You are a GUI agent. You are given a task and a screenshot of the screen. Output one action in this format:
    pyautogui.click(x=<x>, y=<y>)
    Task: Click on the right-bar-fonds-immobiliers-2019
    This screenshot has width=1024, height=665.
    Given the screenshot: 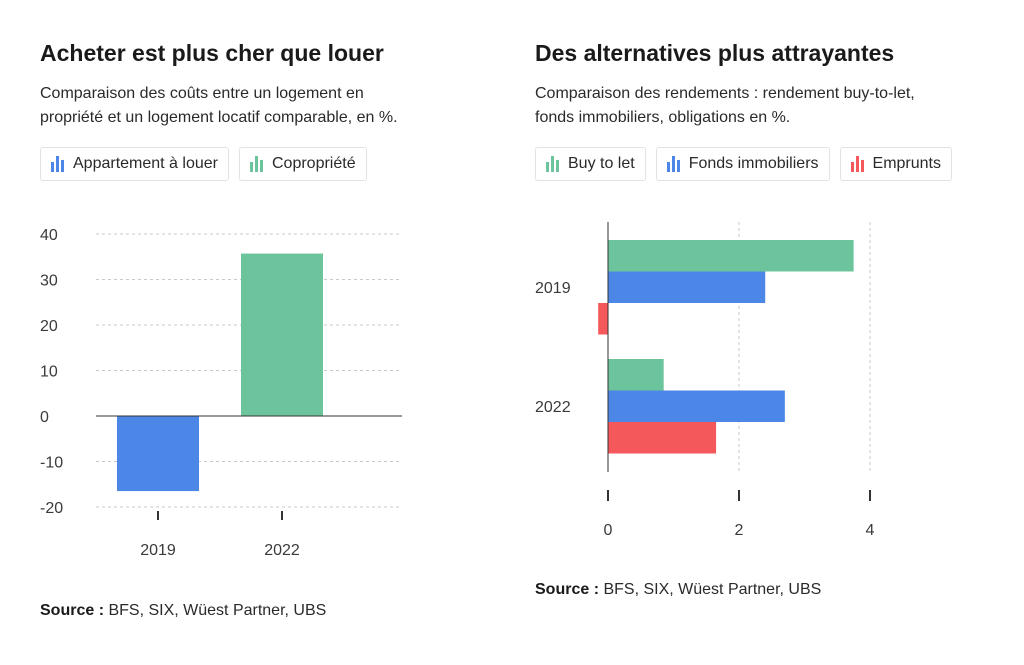 What is the action you would take?
    pyautogui.click(x=687, y=287)
    